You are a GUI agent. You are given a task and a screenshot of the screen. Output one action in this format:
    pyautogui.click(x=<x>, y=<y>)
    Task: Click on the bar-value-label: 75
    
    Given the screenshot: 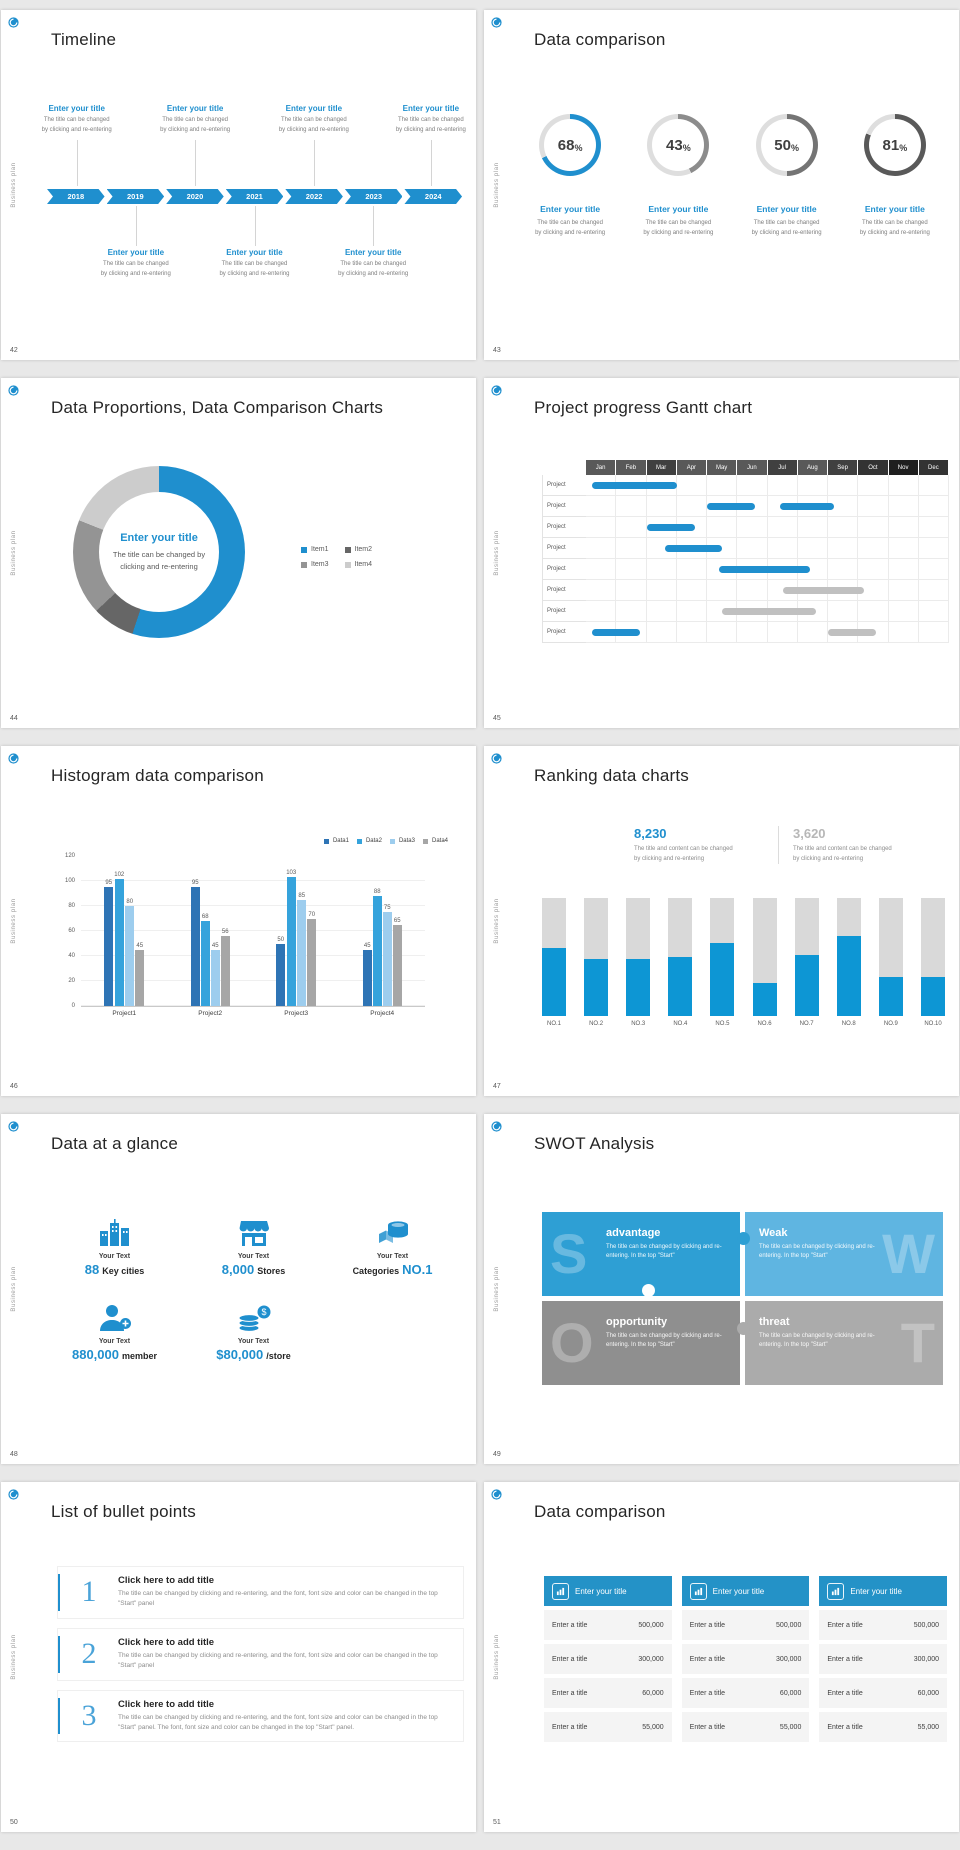 What is the action you would take?
    pyautogui.click(x=387, y=908)
    